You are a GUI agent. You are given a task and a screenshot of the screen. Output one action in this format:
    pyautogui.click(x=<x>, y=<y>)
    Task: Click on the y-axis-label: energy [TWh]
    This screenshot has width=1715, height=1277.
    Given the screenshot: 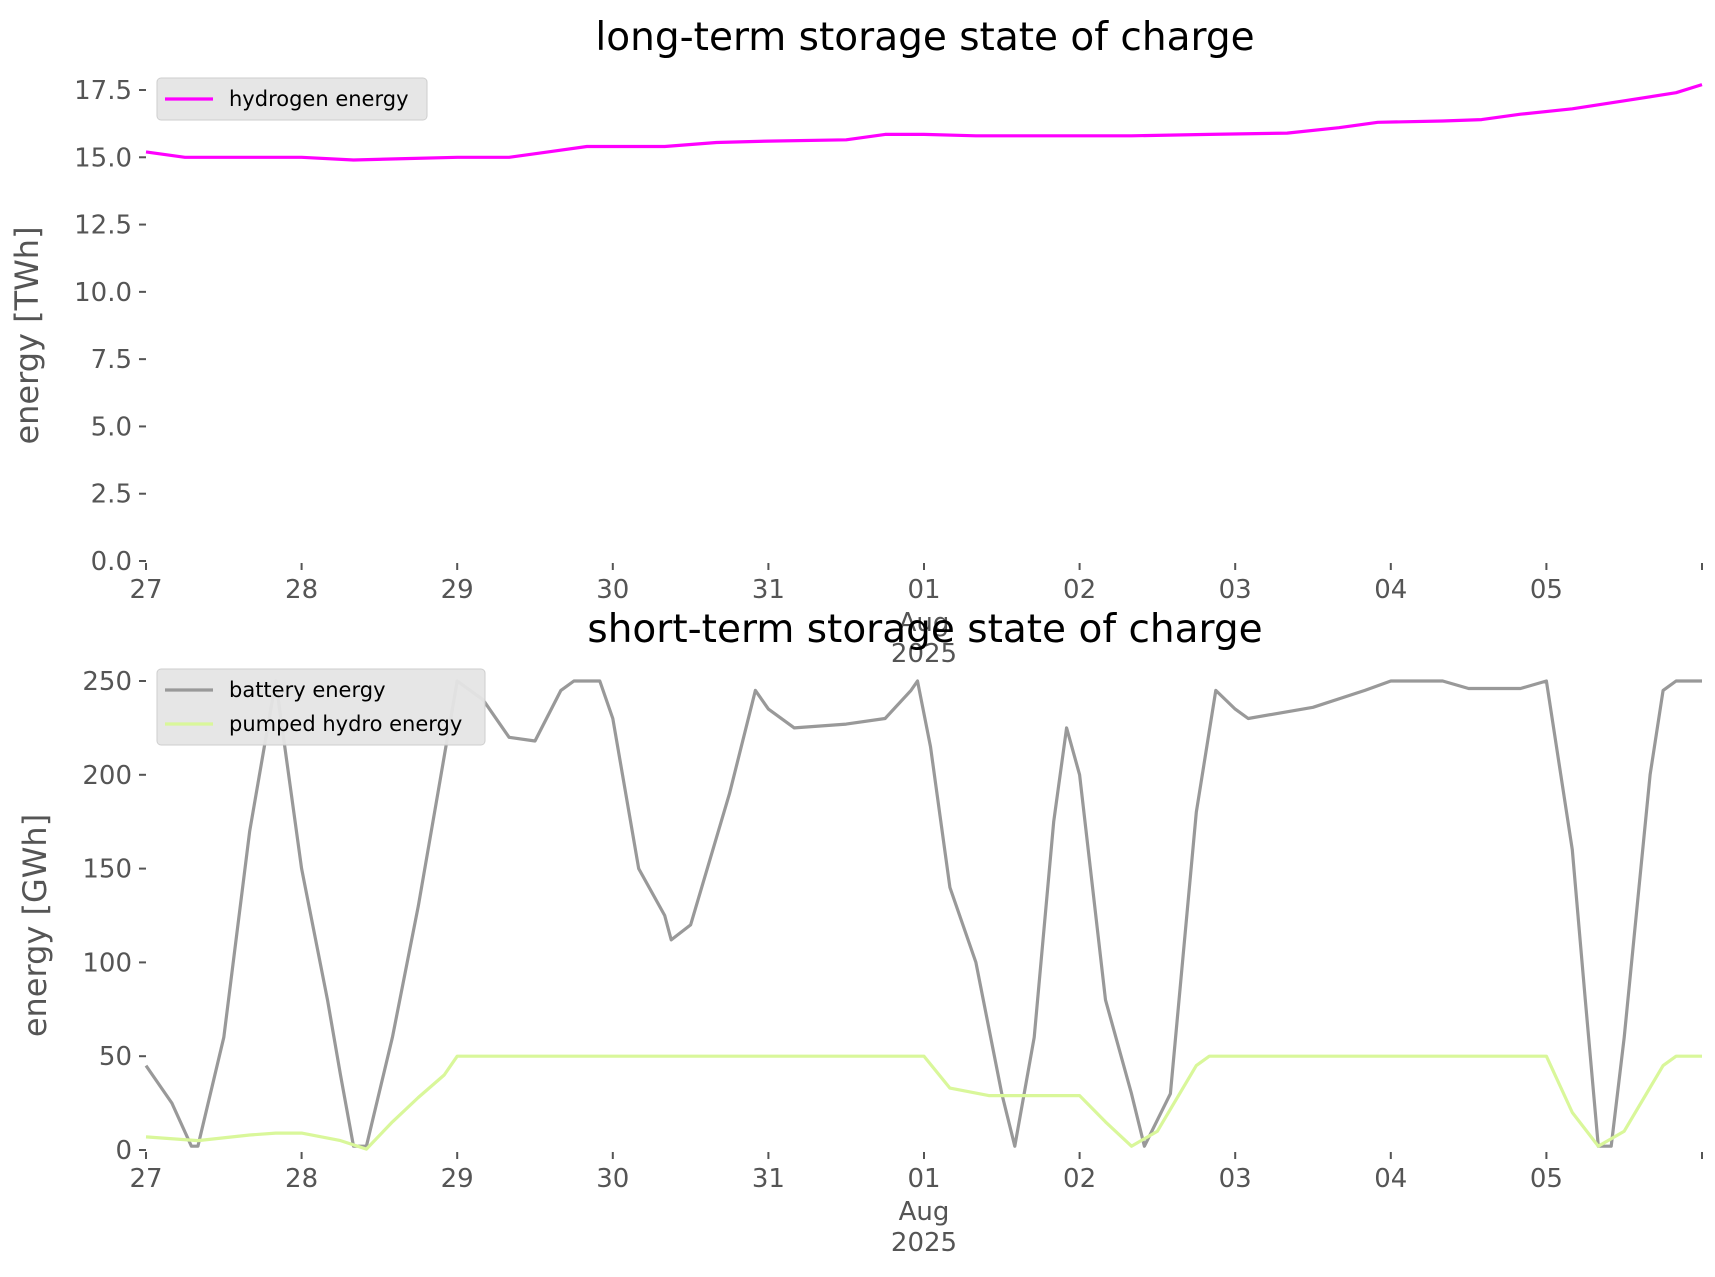 What is the action you would take?
    pyautogui.click(x=27, y=335)
    